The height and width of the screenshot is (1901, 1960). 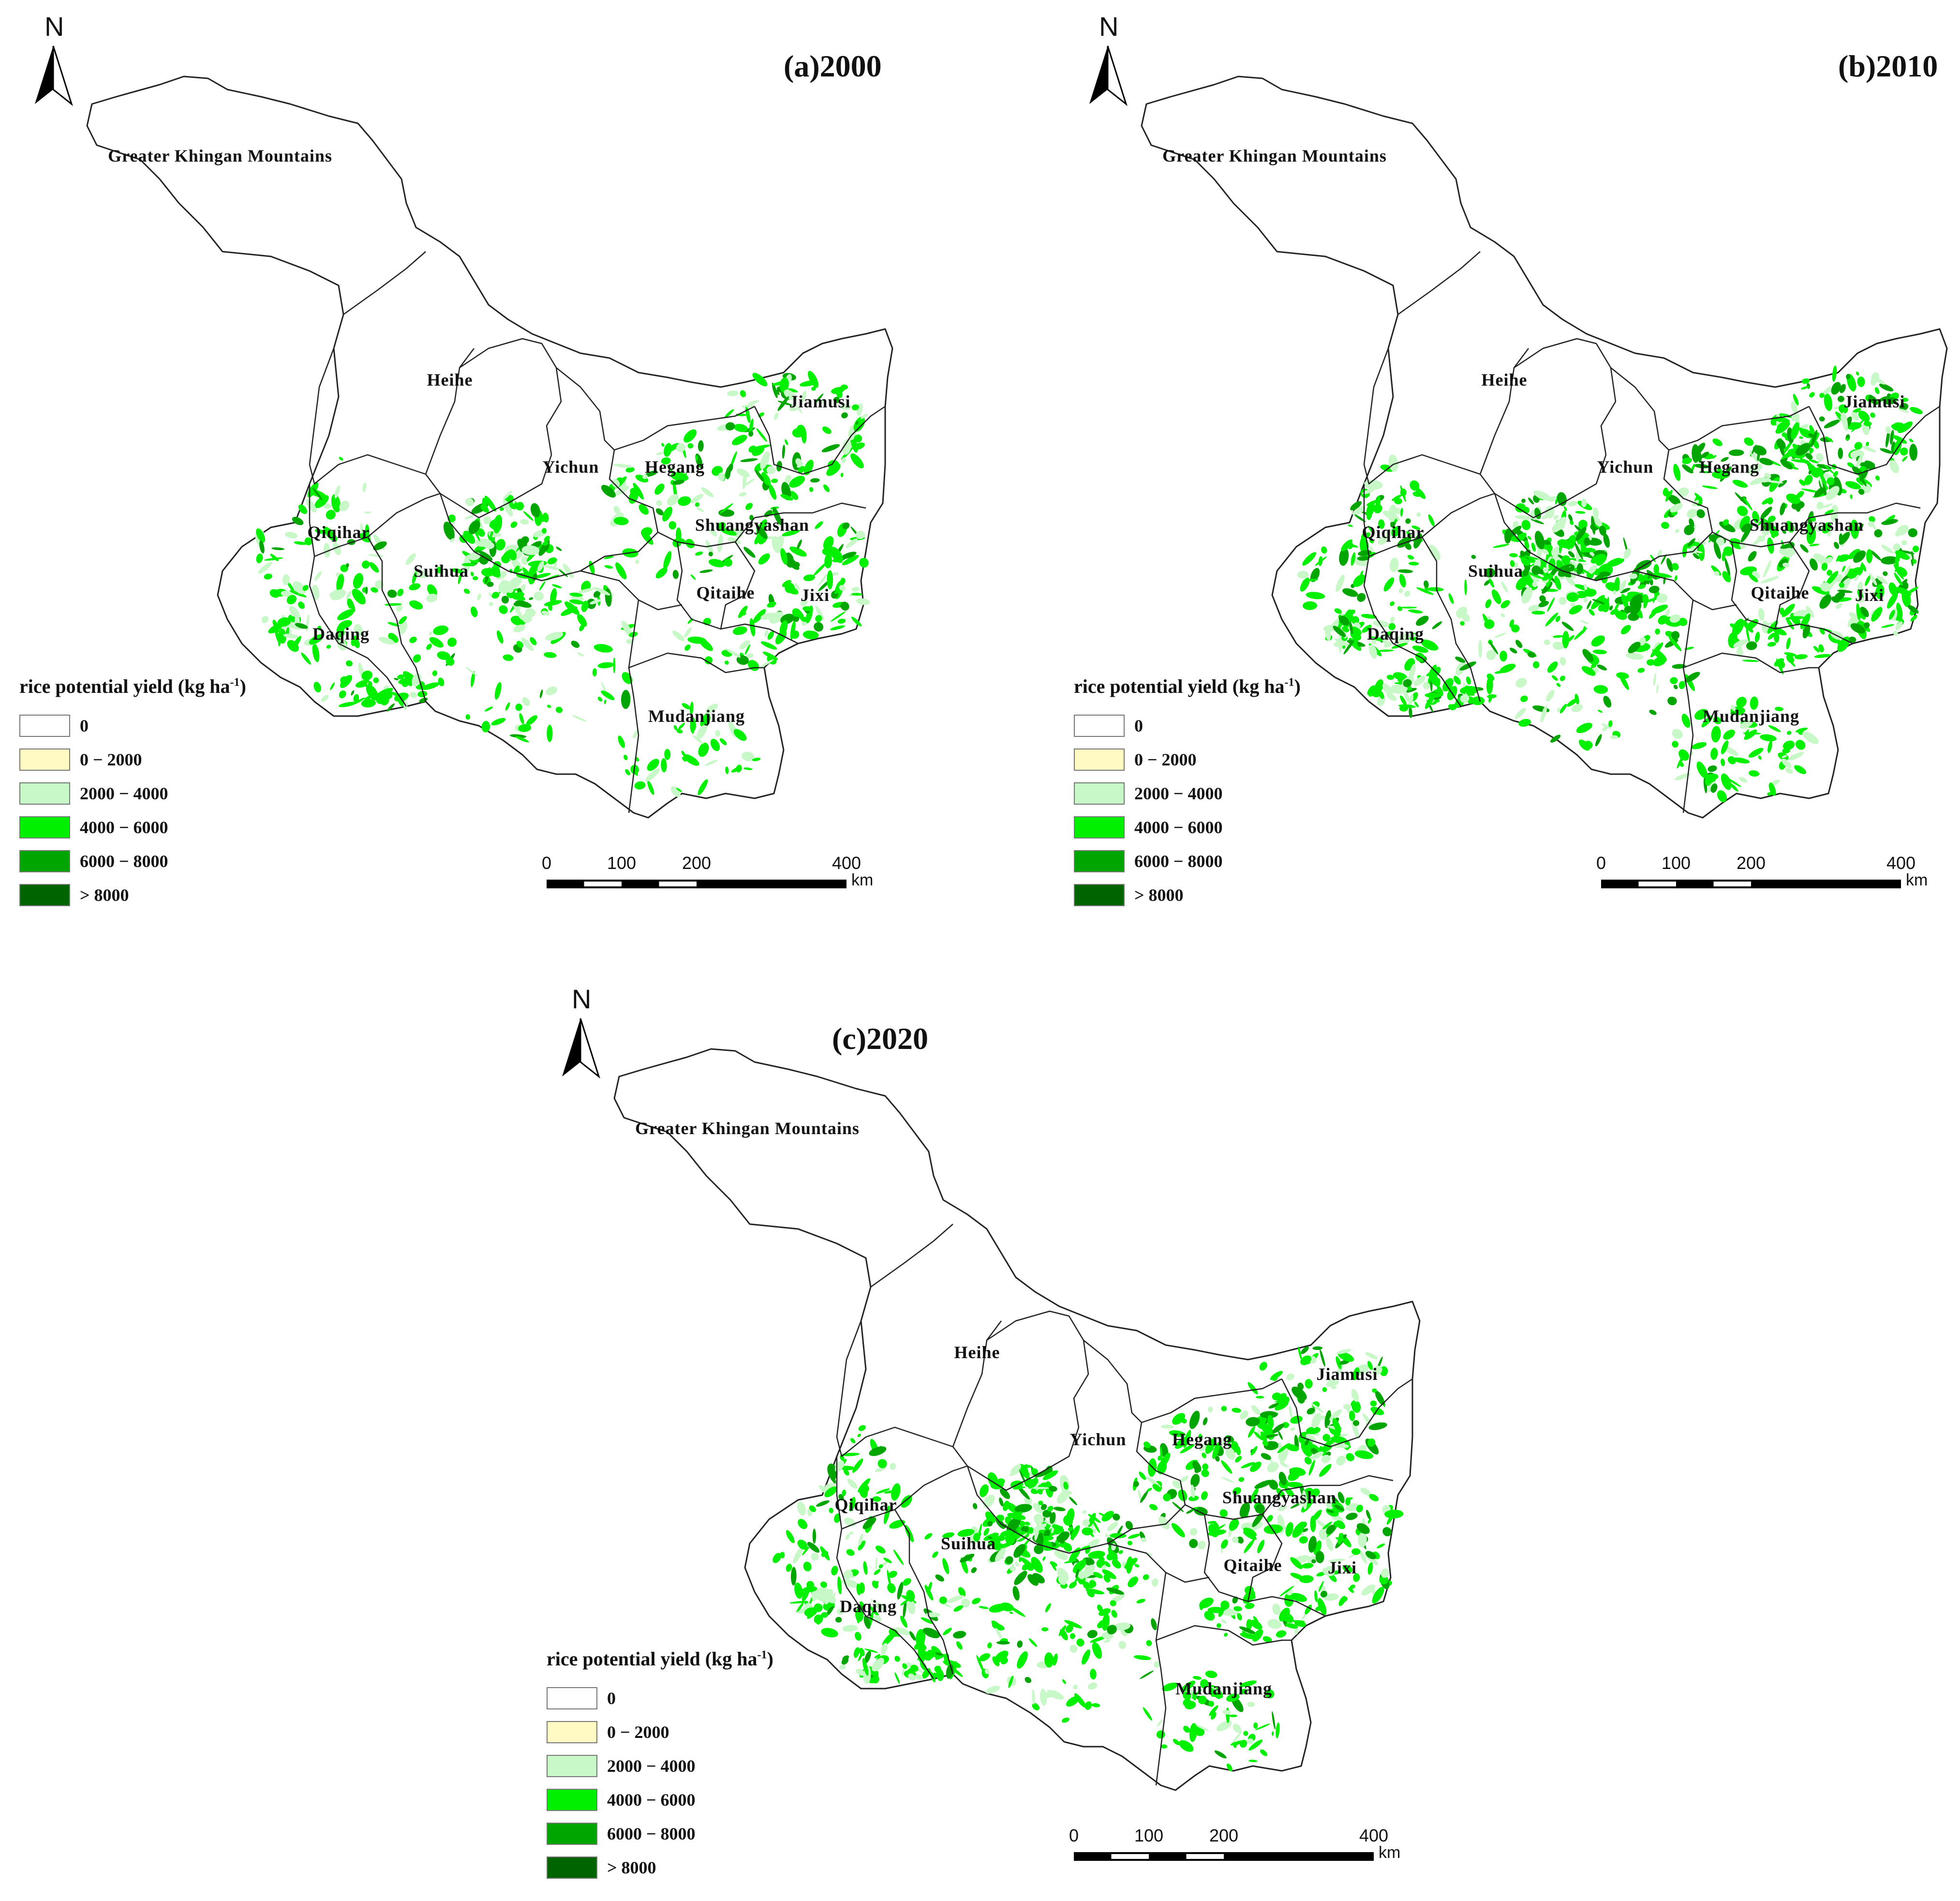 What do you see at coordinates (45, 793) in the screenshot?
I see `legend-swatch` at bounding box center [45, 793].